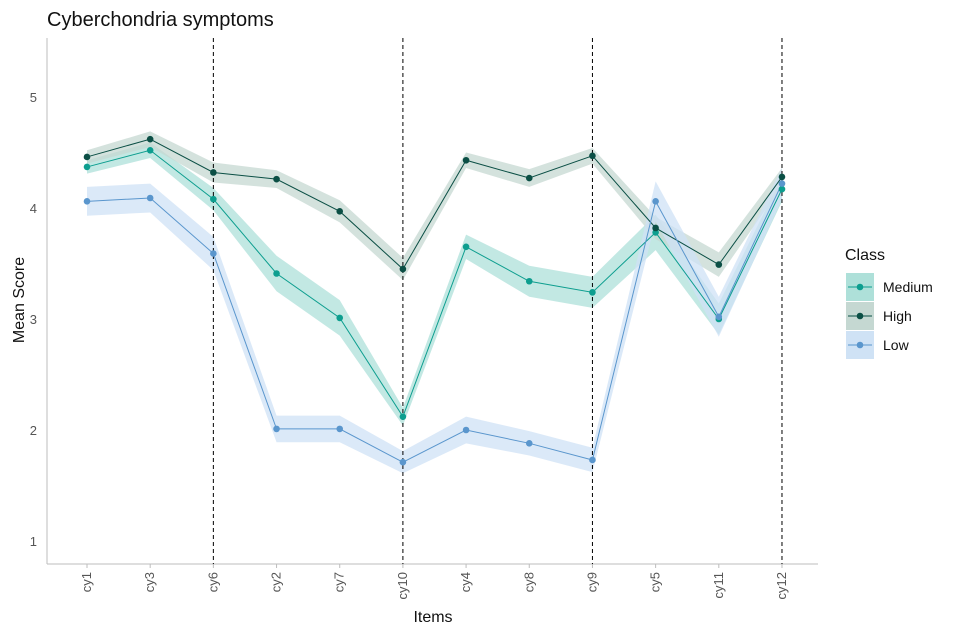 The height and width of the screenshot is (635, 953). I want to click on y-tick-label-1: 1, so click(33, 541).